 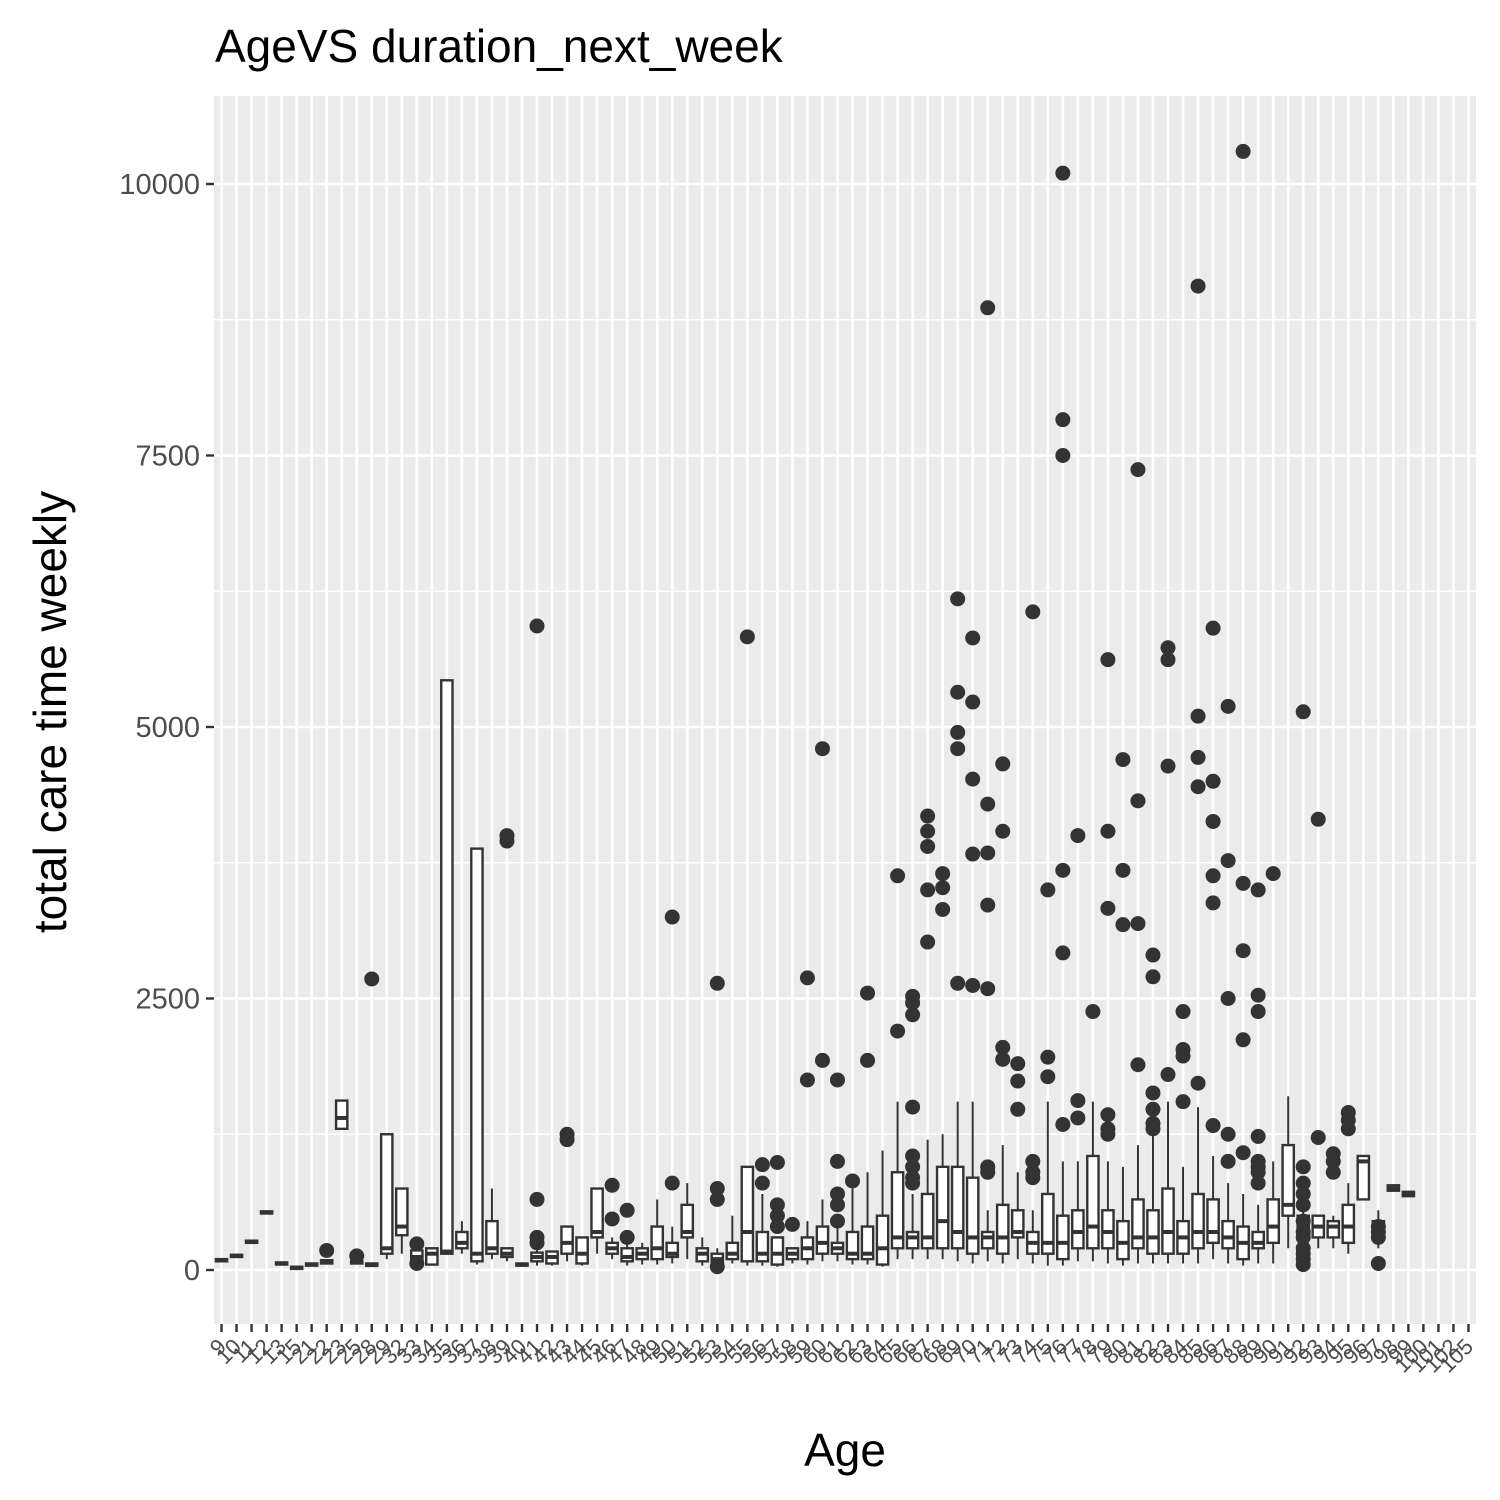 I want to click on y-tick-label: 5000, so click(x=167, y=728).